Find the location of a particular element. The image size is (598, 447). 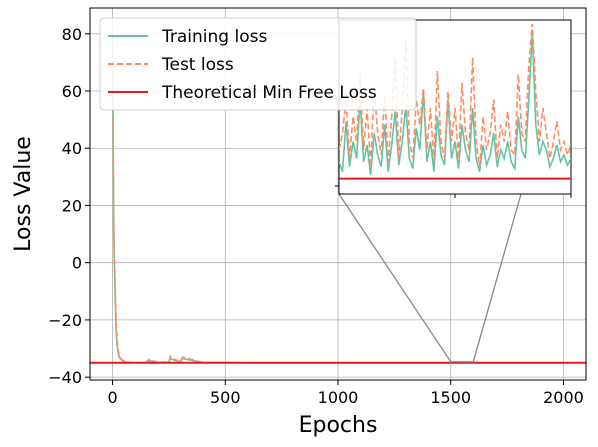

legend-label: Test loss is located at coordinates (197, 65).